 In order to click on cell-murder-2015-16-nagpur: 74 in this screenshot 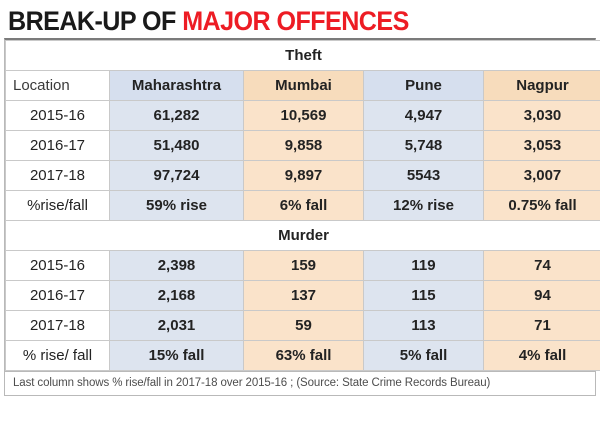, I will do `click(541, 265)`.